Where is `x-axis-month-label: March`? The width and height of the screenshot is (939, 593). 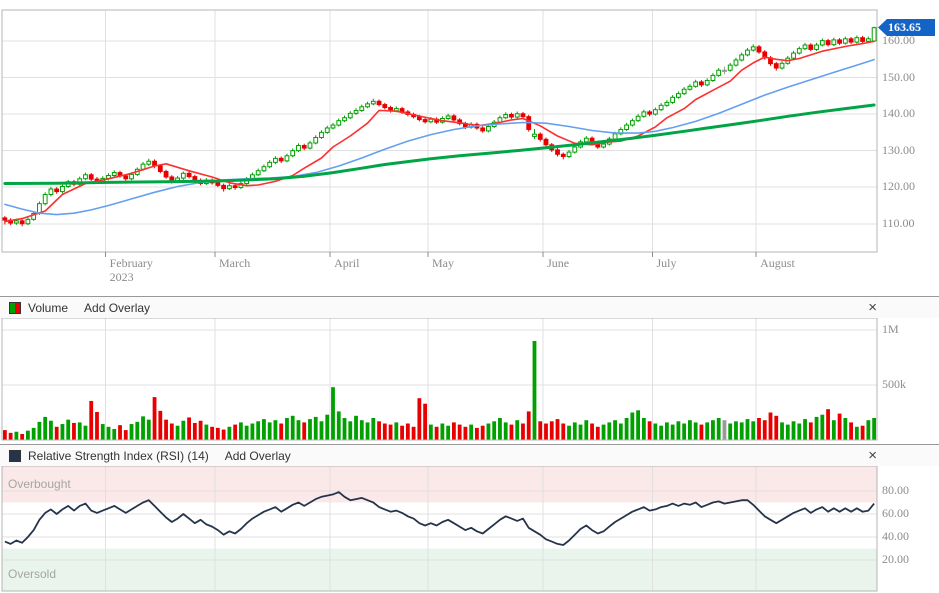 x-axis-month-label: March is located at coordinates (234, 263).